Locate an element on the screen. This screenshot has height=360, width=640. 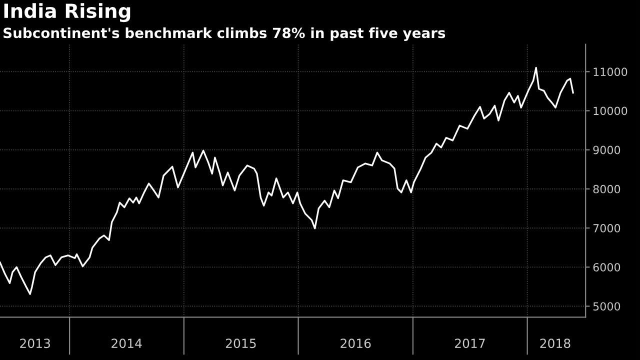
y-tick-label: 7000 is located at coordinates (606, 228).